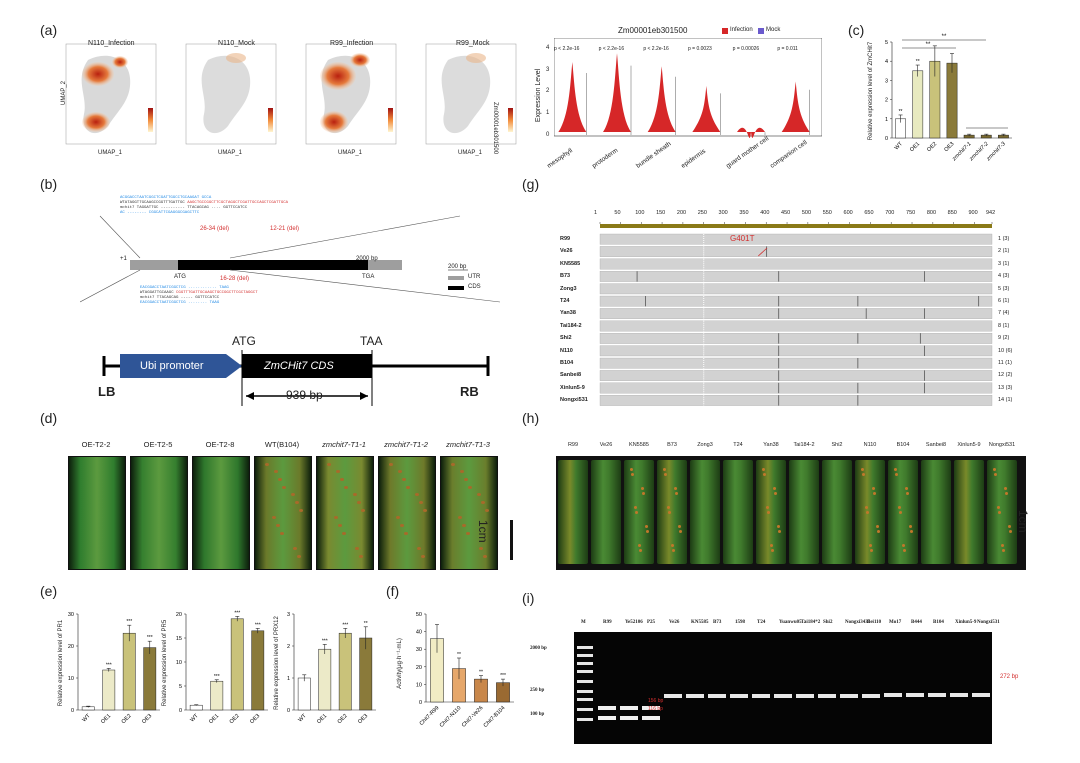 Image resolution: width=1080 pixels, height=763 pixels. Describe the element at coordinates (568, 313) in the screenshot. I see `line-name-6: Yan38` at that location.